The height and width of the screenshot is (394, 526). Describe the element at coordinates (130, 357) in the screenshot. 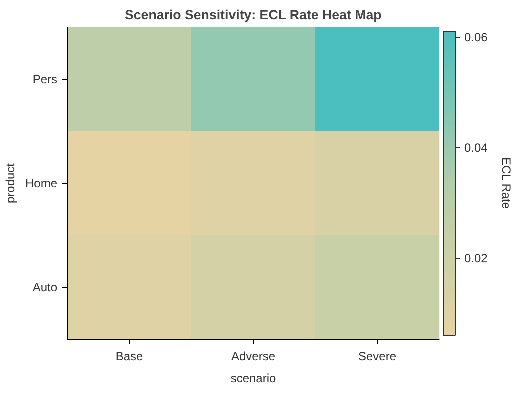

I see `x-tick-label: Base` at that location.